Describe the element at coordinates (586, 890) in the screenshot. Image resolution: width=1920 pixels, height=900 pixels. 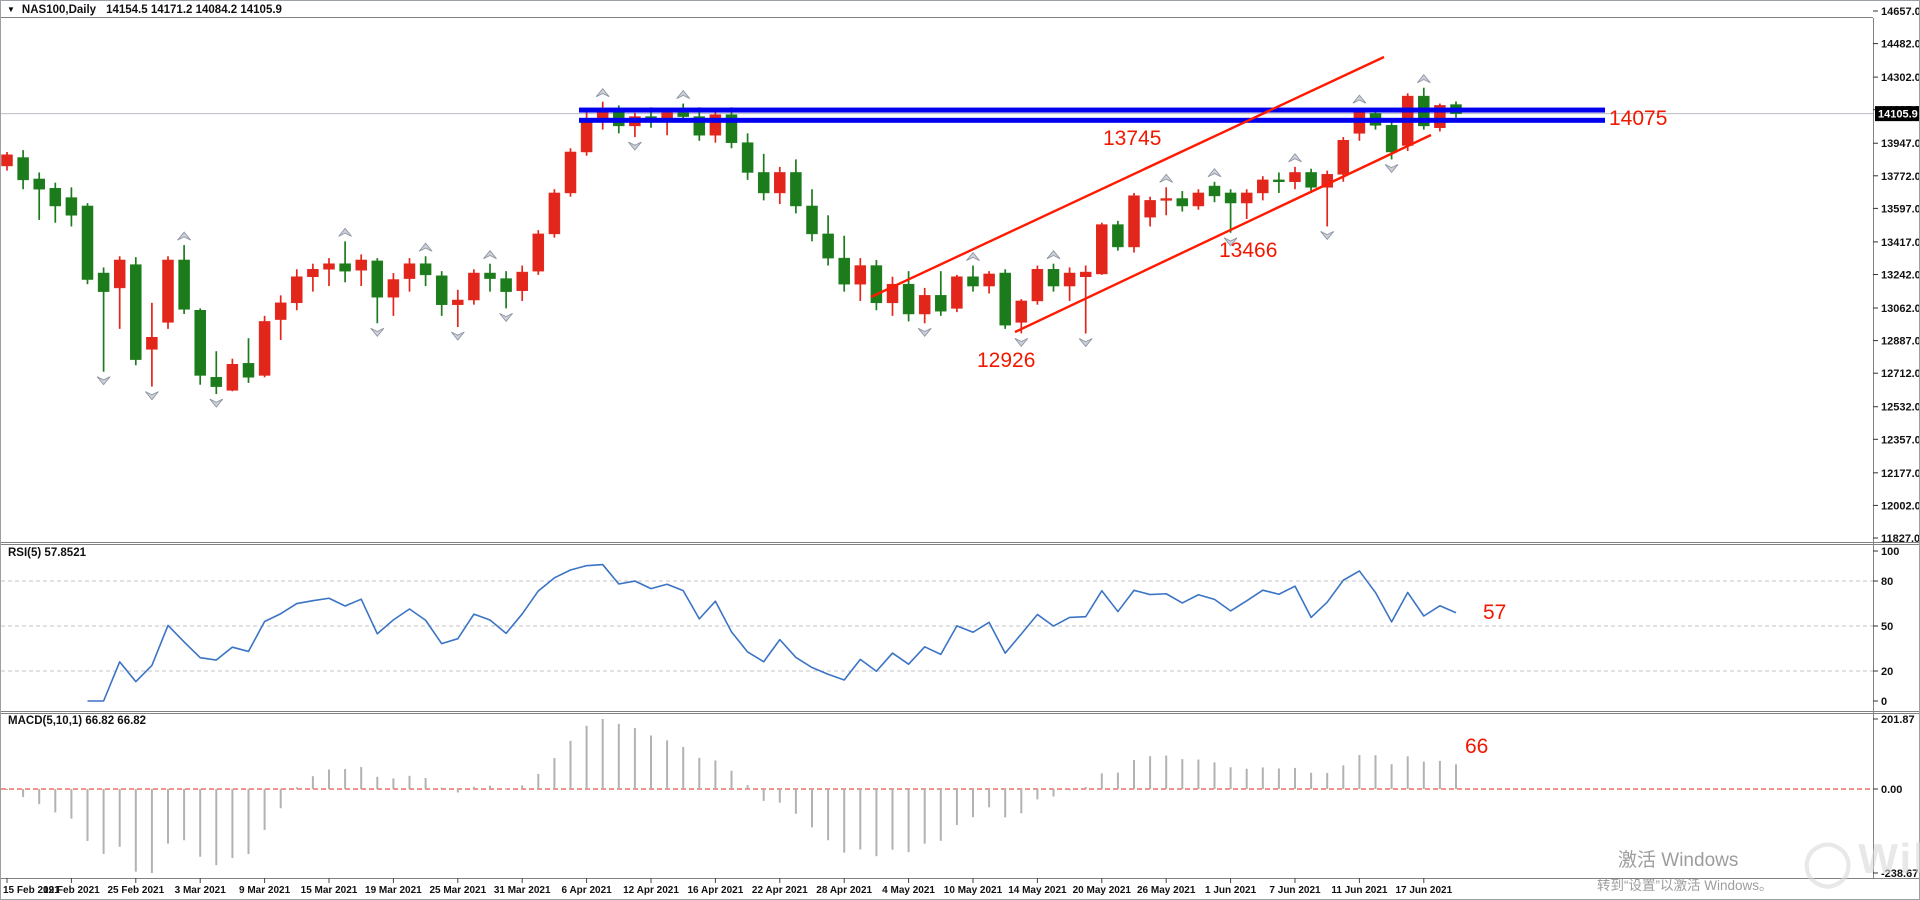
I see `svg-text: 6 Apr 2021` at that location.